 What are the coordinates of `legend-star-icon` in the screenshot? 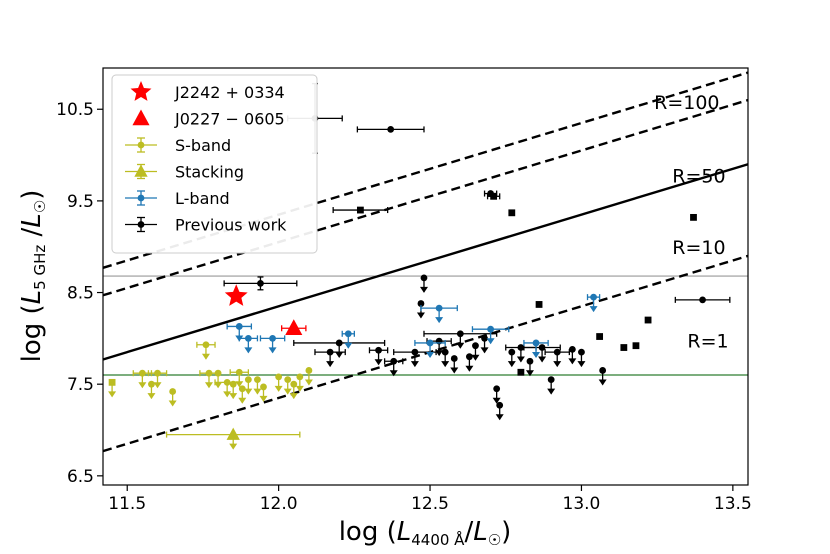 It's located at (141, 91).